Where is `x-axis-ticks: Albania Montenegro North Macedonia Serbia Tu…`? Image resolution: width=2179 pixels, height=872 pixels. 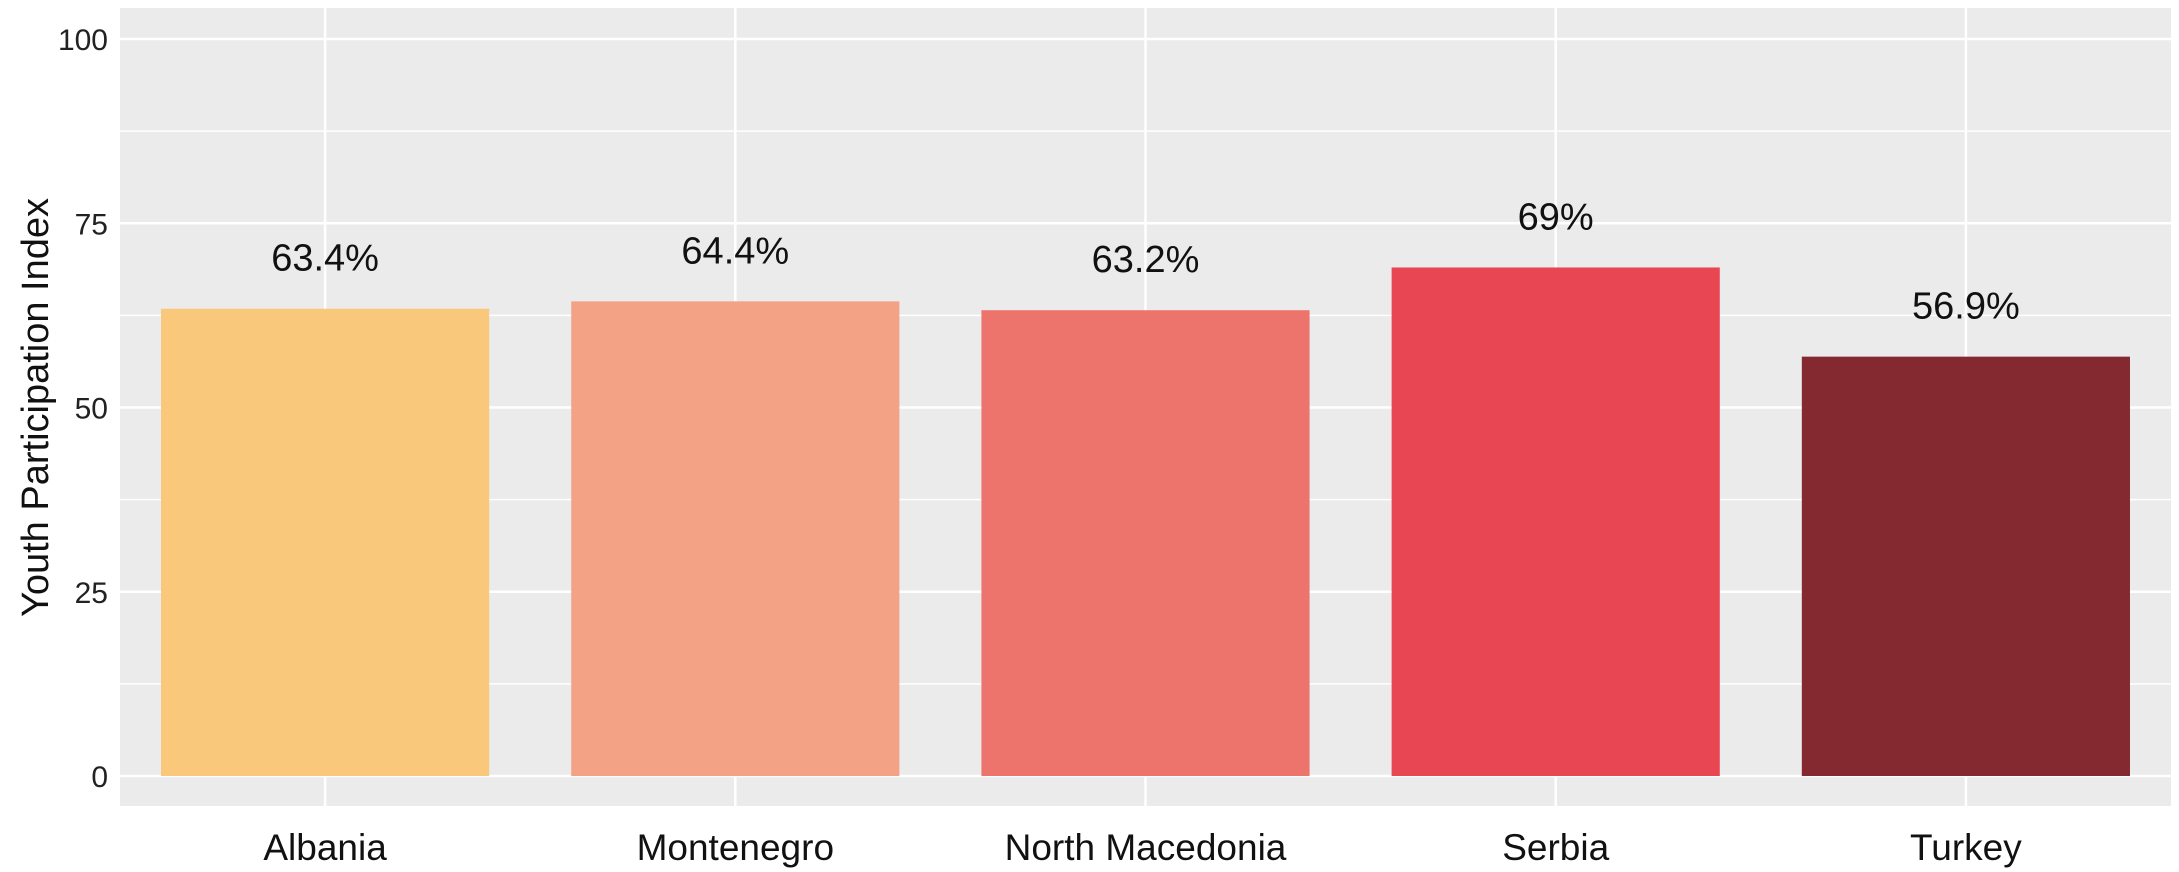
x-axis-ticks: Albania Montenegro North Macedonia Serbia Tu… is located at coordinates (1142, 847).